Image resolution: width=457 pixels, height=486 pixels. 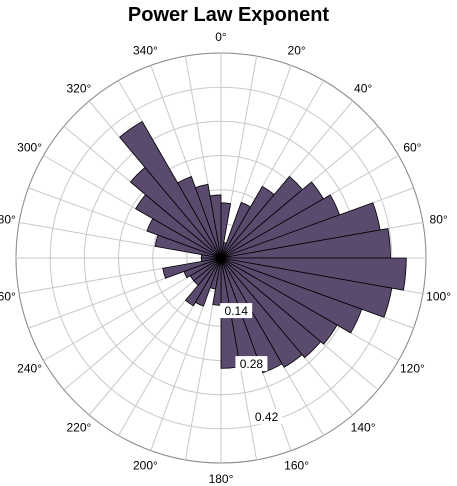 I want to click on angle-tick-label: 140°, so click(x=363, y=427).